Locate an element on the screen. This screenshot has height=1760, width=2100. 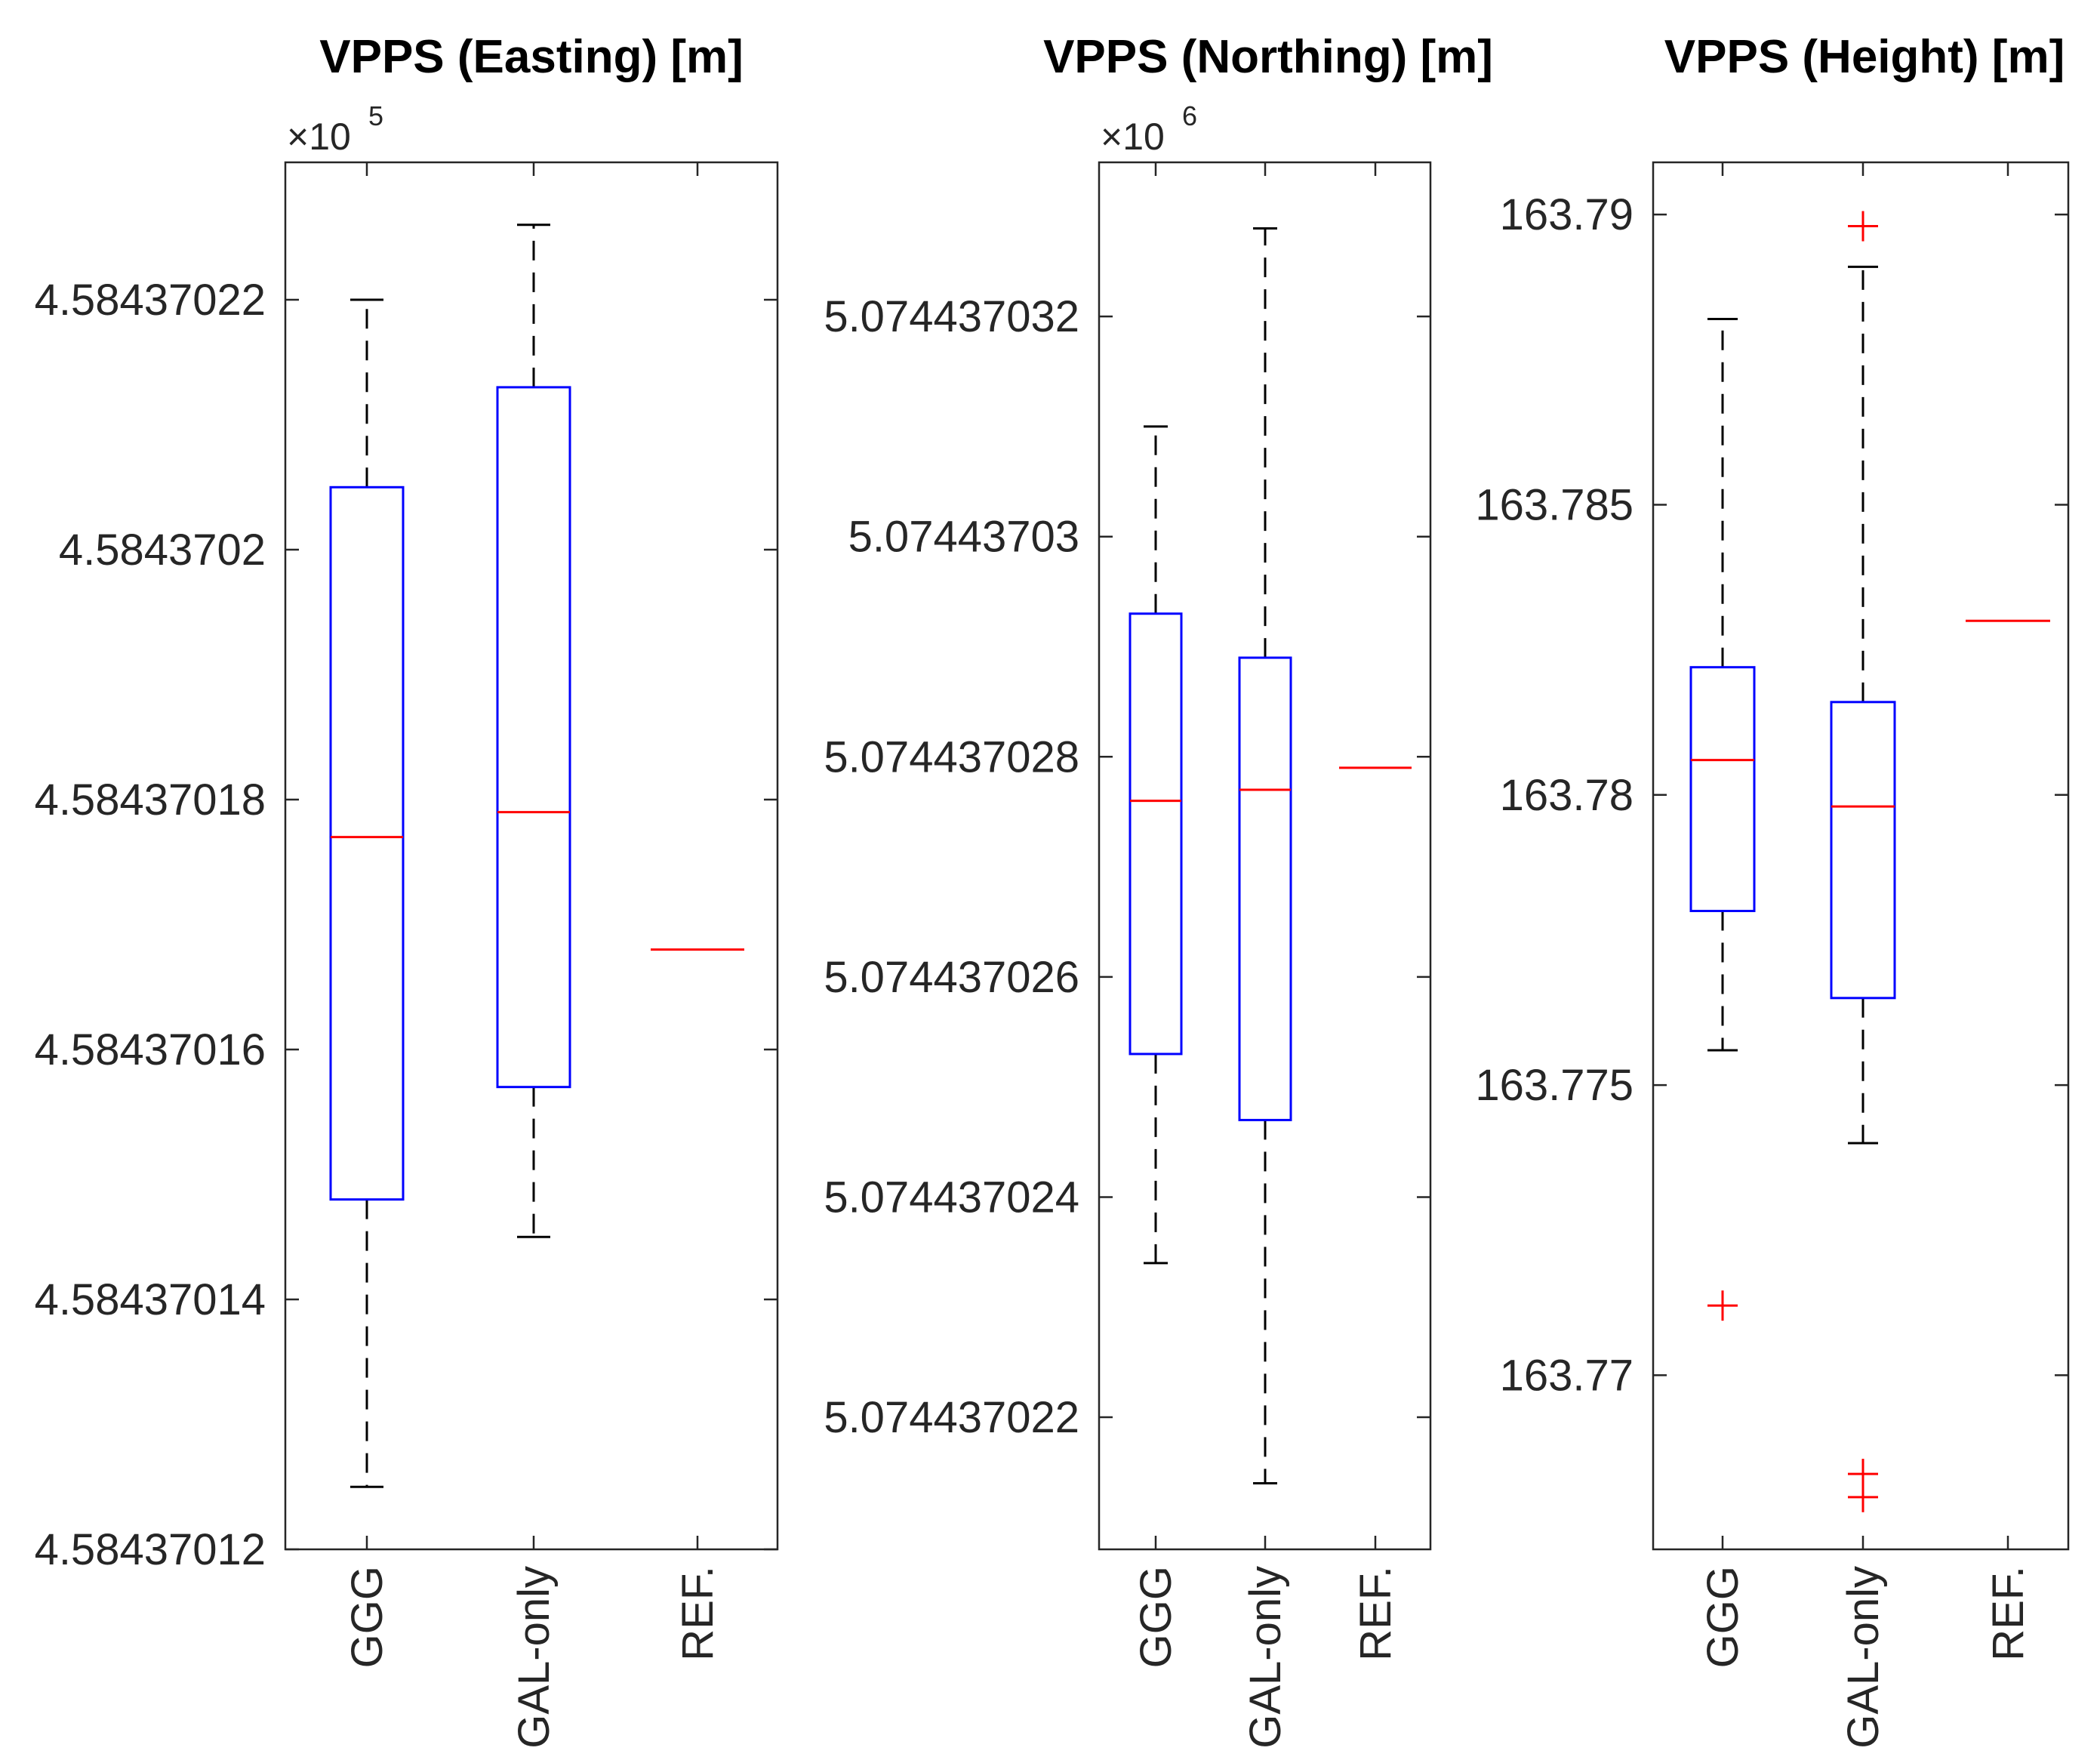
axis-exponent-power: 6 is located at coordinates (1189, 116).